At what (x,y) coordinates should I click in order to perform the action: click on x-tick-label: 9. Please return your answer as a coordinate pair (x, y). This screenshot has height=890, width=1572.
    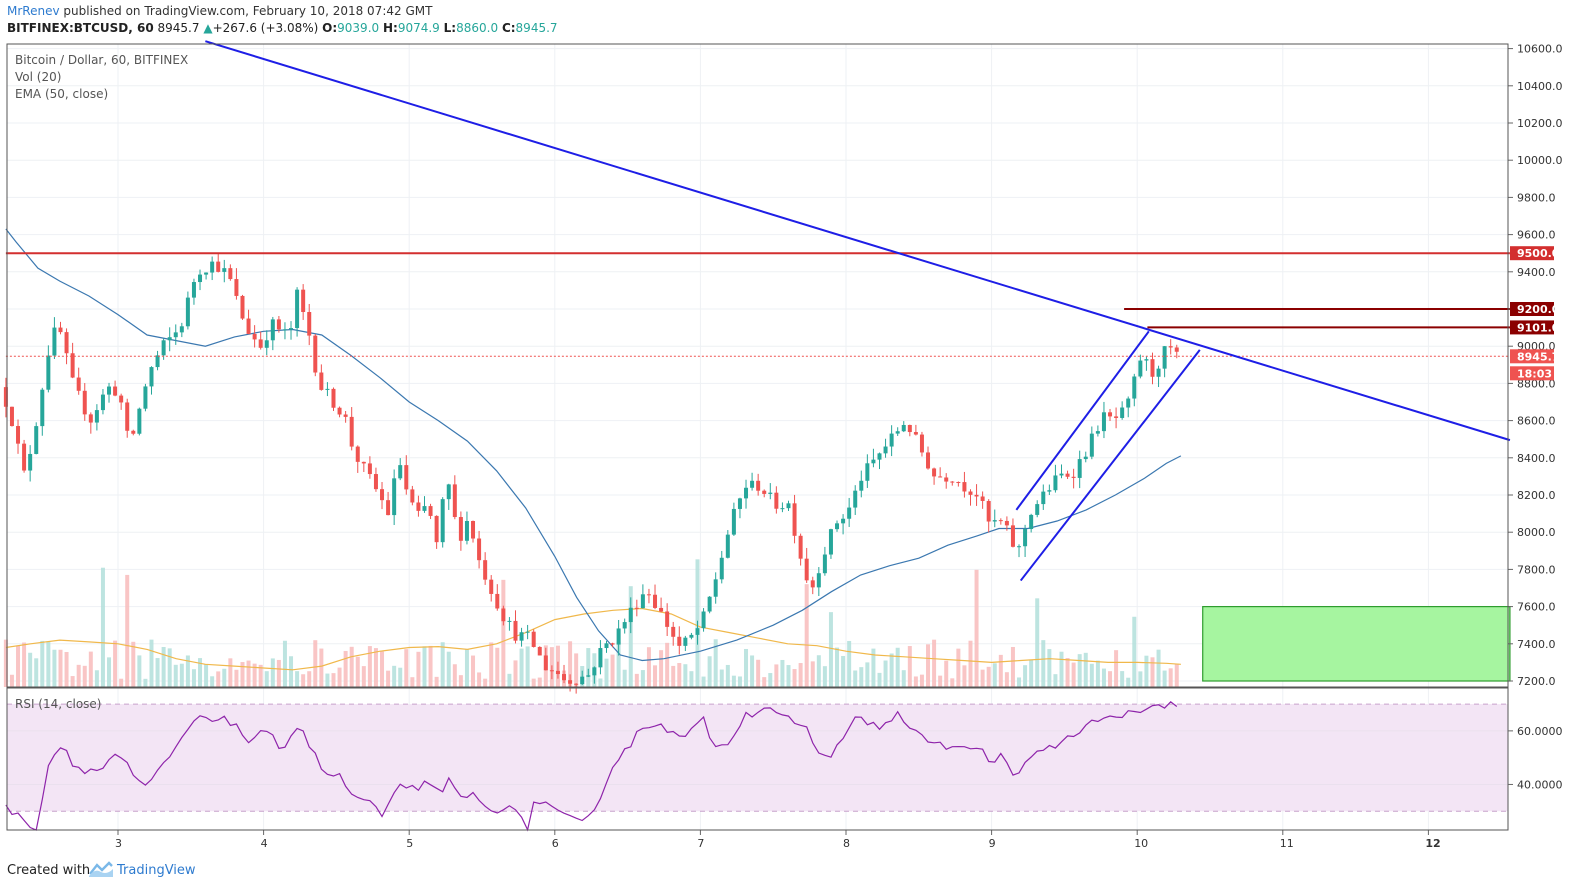
    Looking at the image, I should click on (992, 843).